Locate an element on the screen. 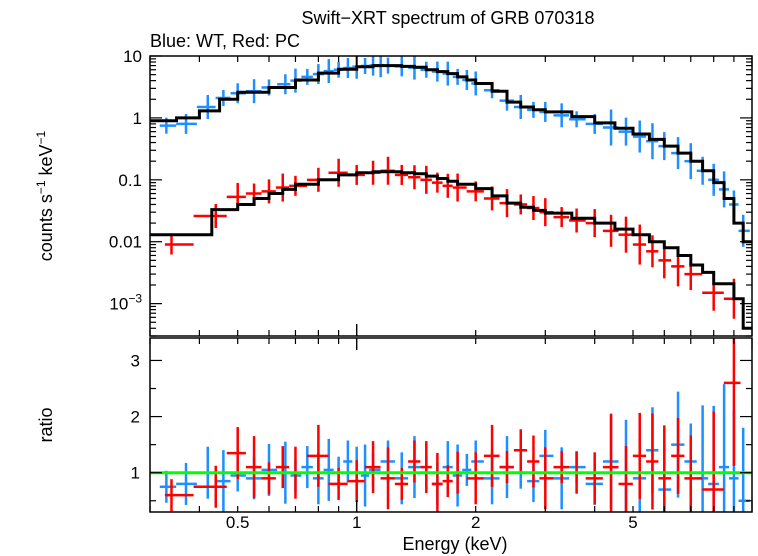  ylabel-counts: counts s is located at coordinates (46, 227).